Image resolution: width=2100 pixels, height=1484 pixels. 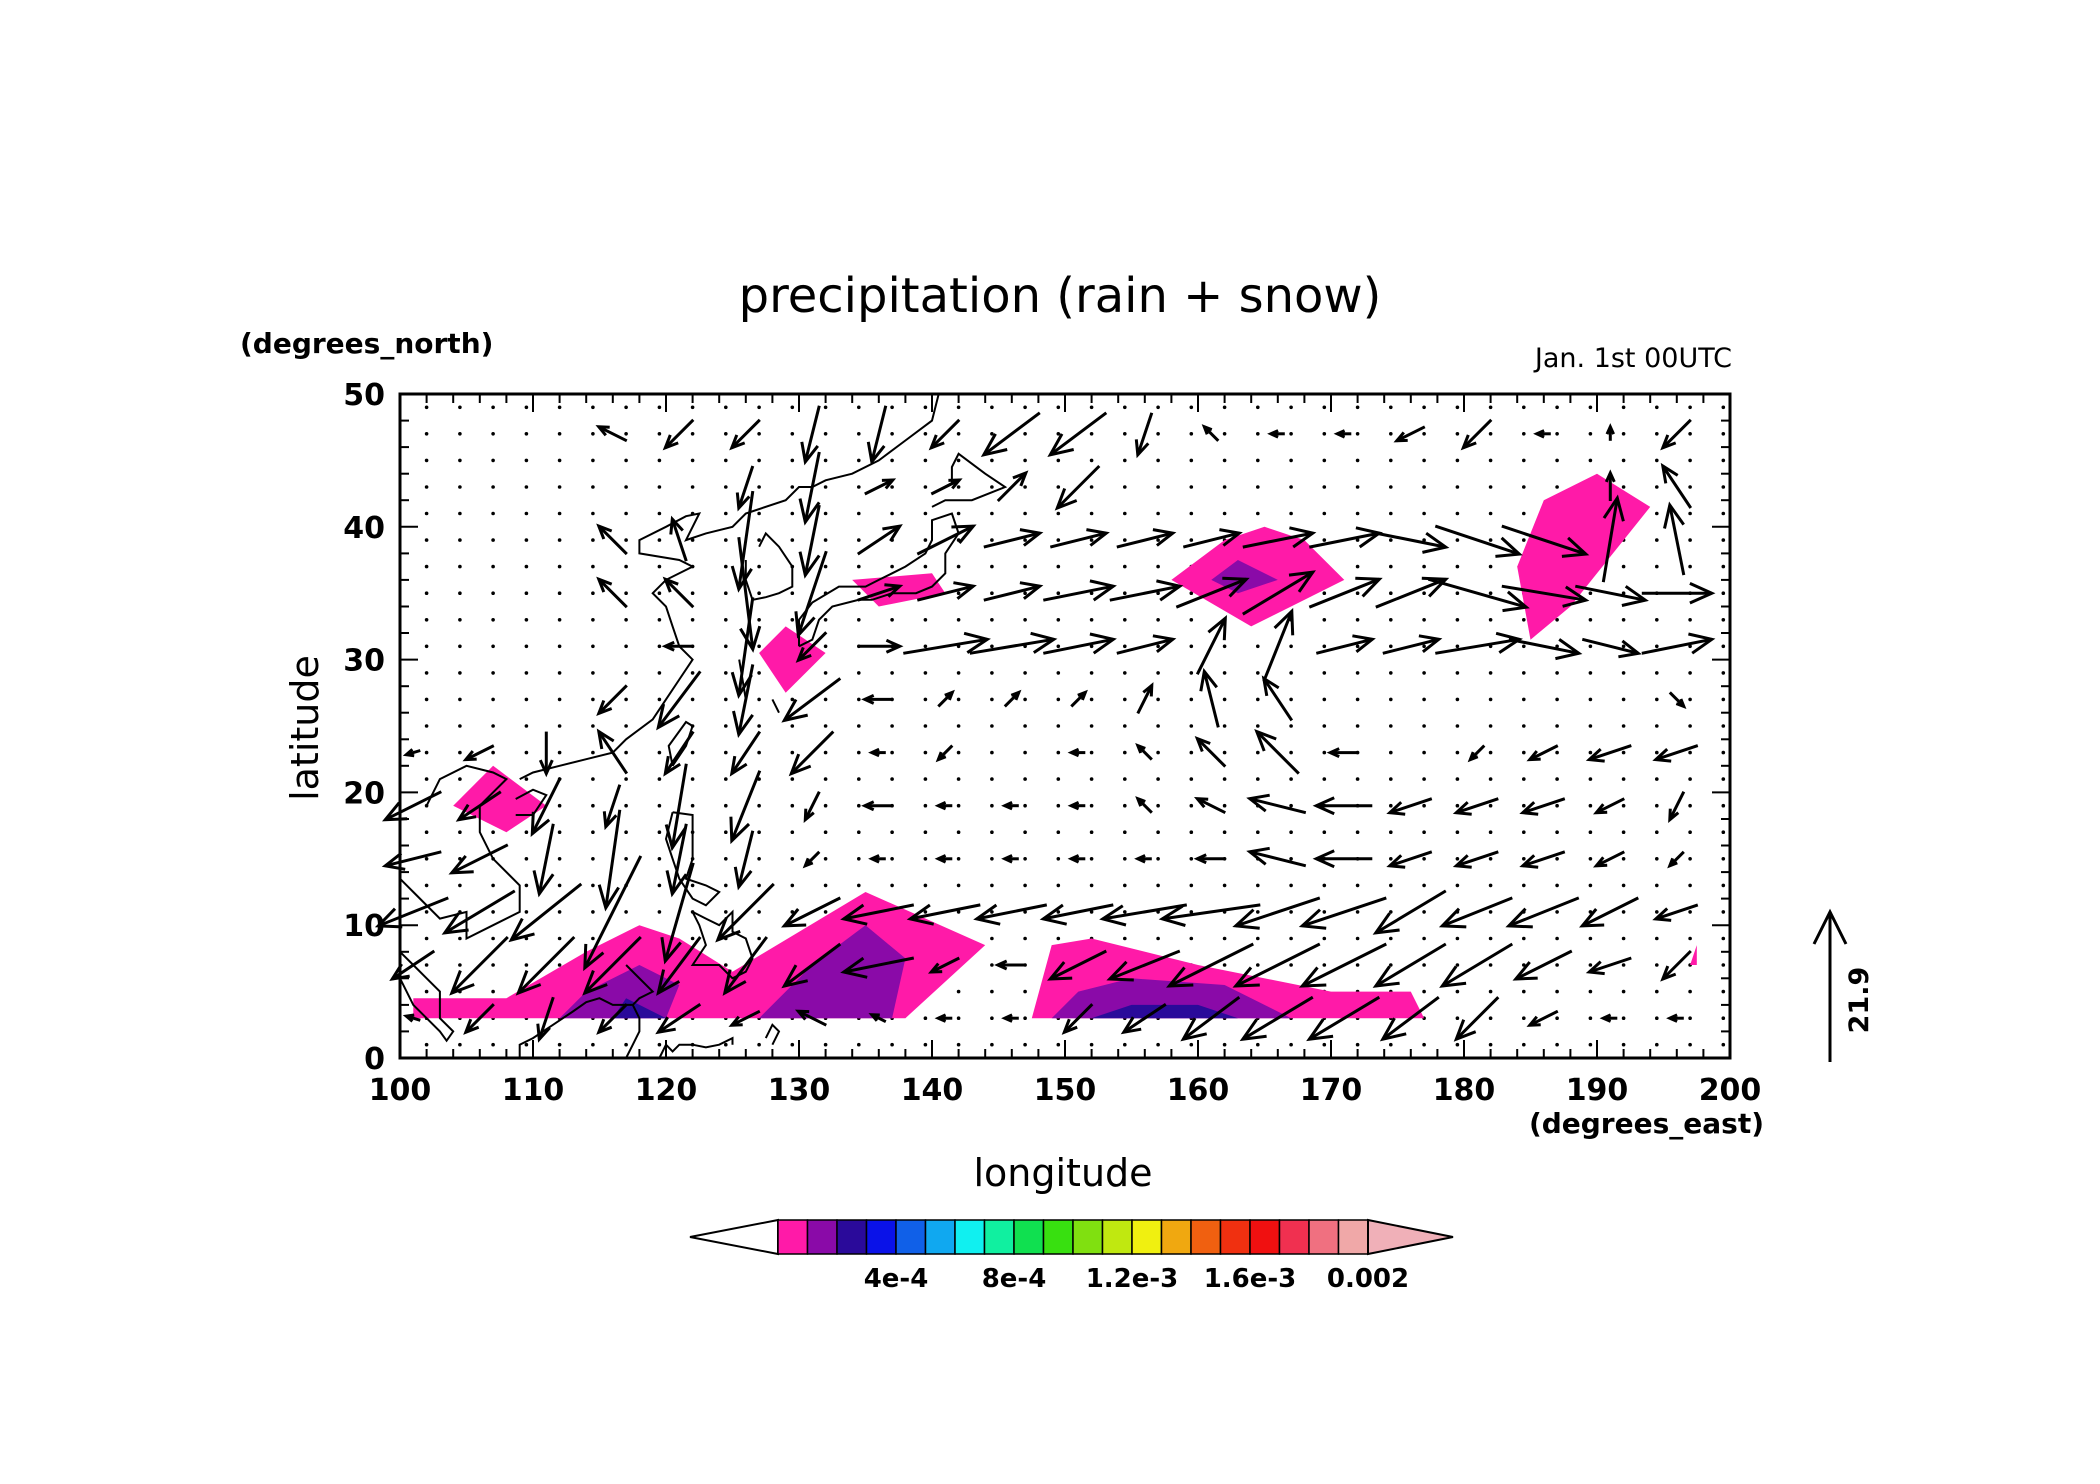 I want to click on x-tick-label: 100, so click(x=400, y=1090).